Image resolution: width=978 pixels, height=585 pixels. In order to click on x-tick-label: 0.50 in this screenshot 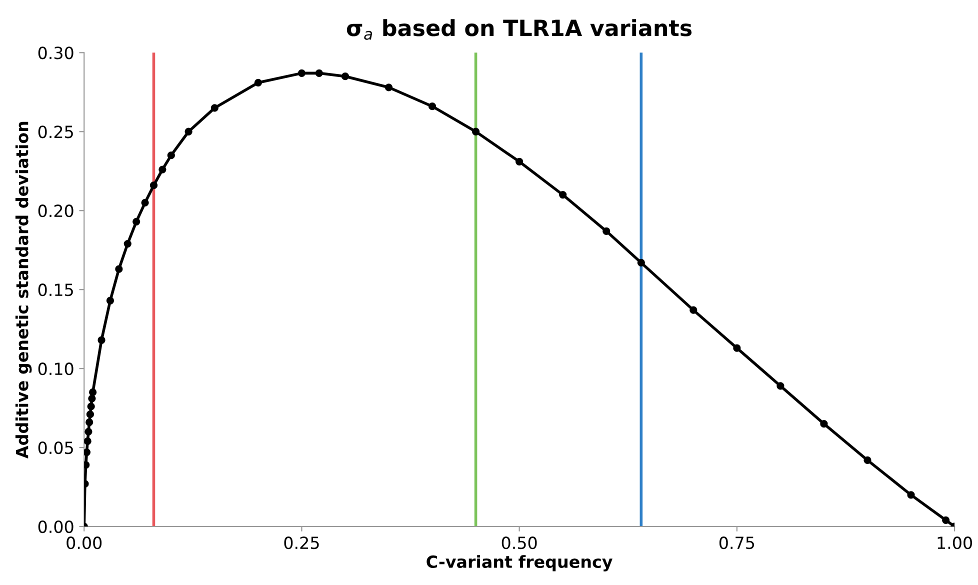, I will do `click(519, 543)`.